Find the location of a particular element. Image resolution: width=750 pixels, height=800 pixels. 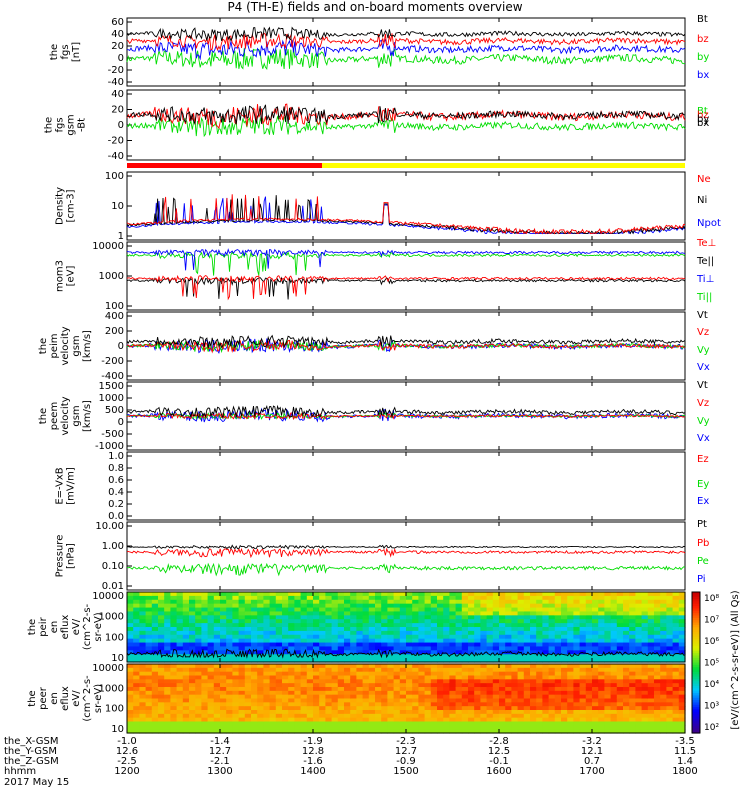

colorbar-tick-5: 10³ is located at coordinates (711, 707).